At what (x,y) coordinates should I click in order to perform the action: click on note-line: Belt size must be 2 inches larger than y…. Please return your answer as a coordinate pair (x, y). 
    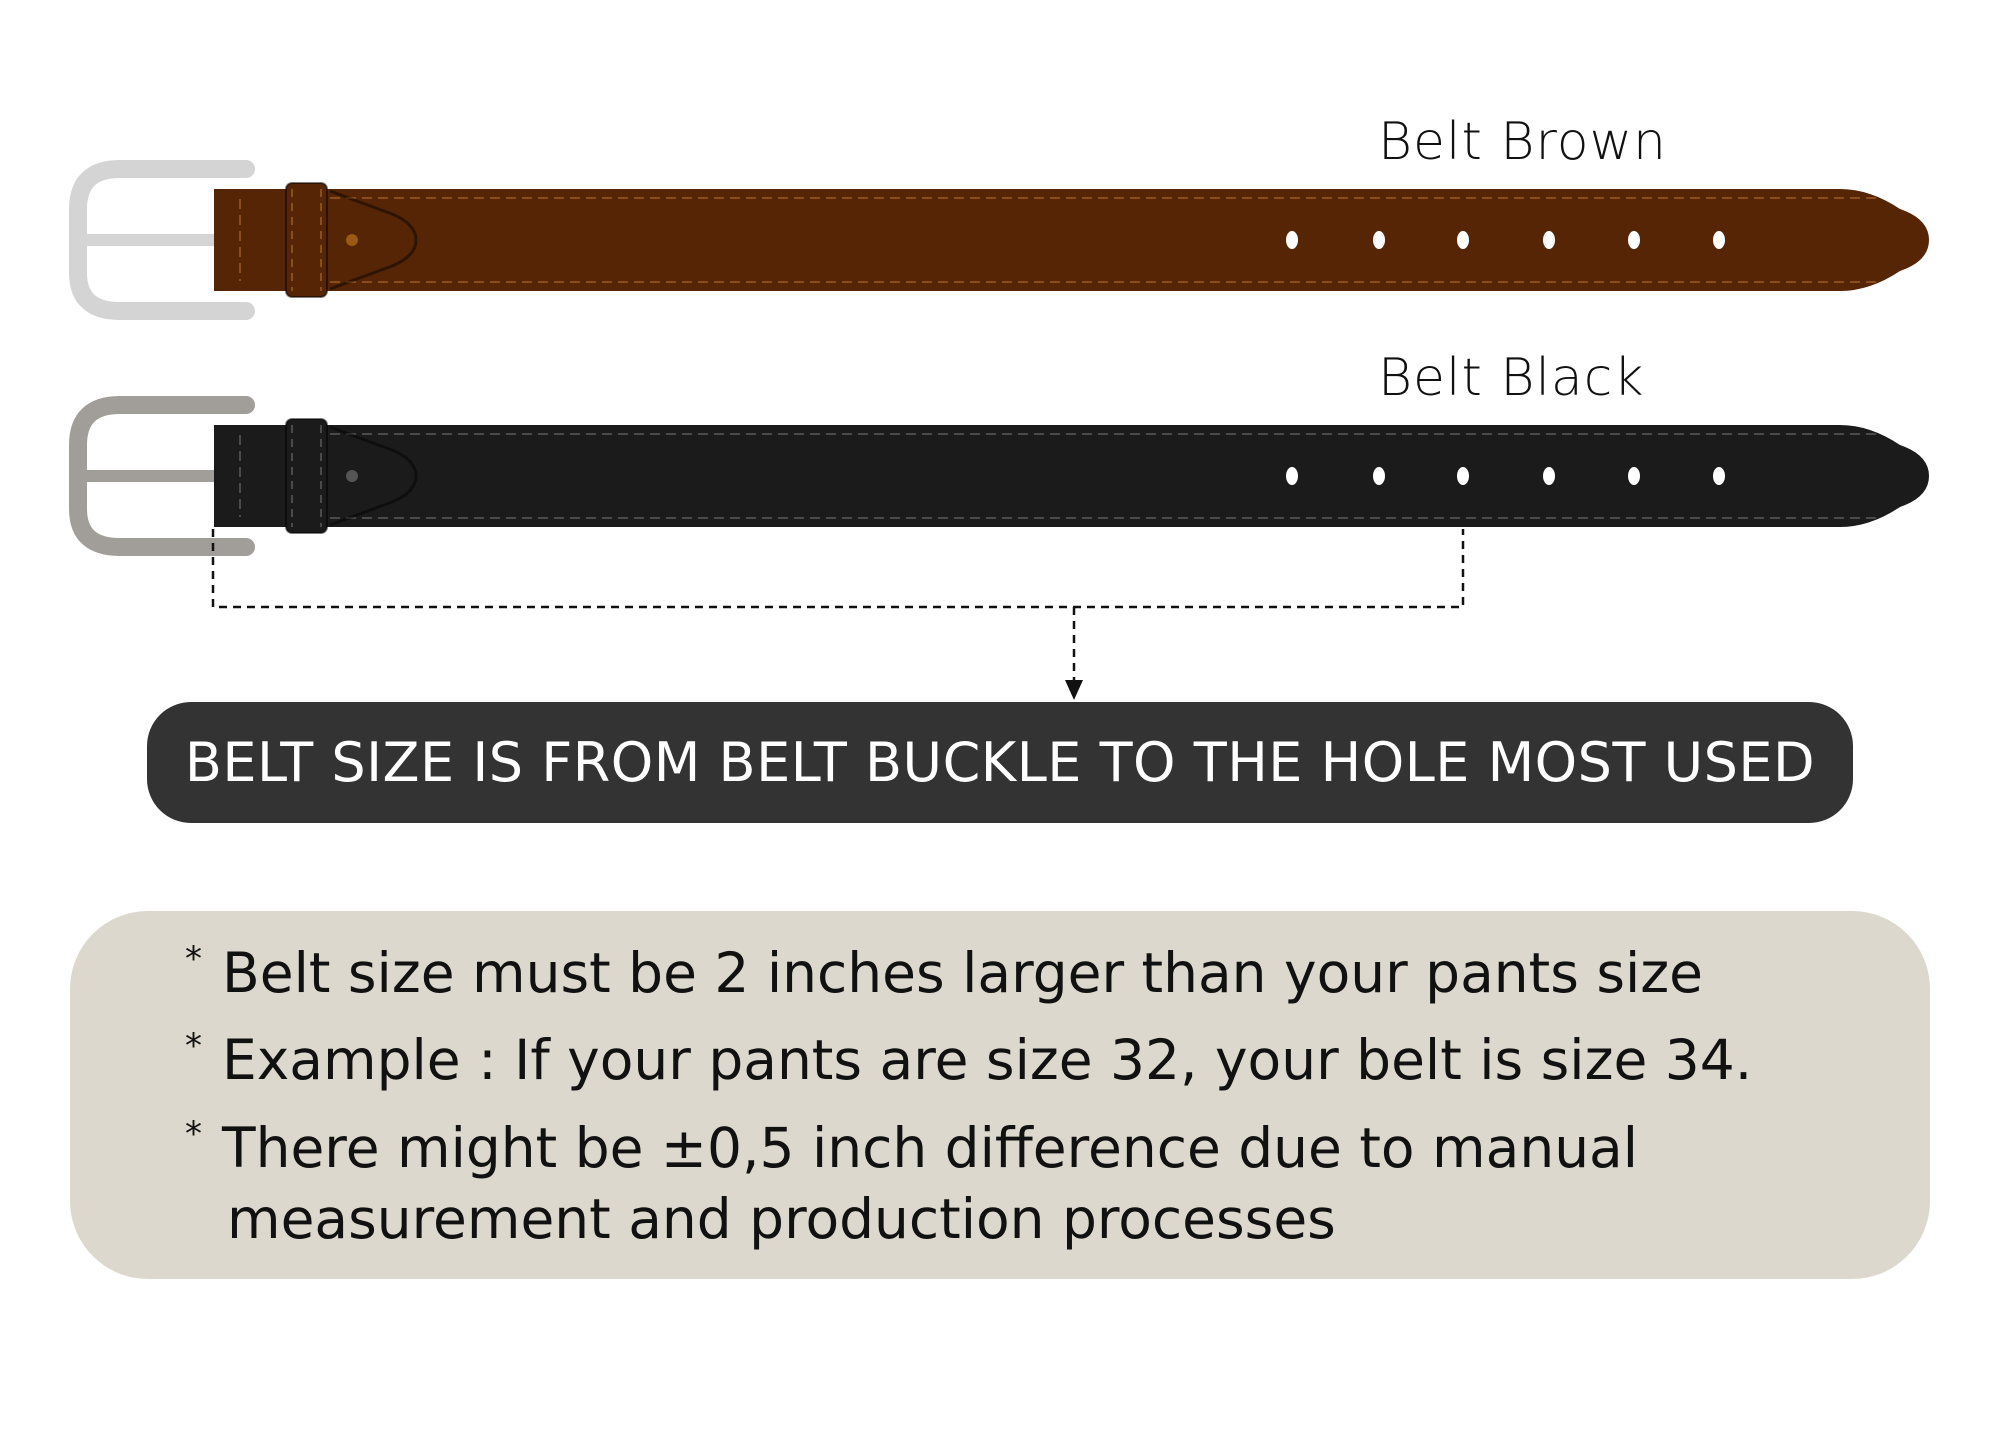
    Looking at the image, I should click on (962, 973).